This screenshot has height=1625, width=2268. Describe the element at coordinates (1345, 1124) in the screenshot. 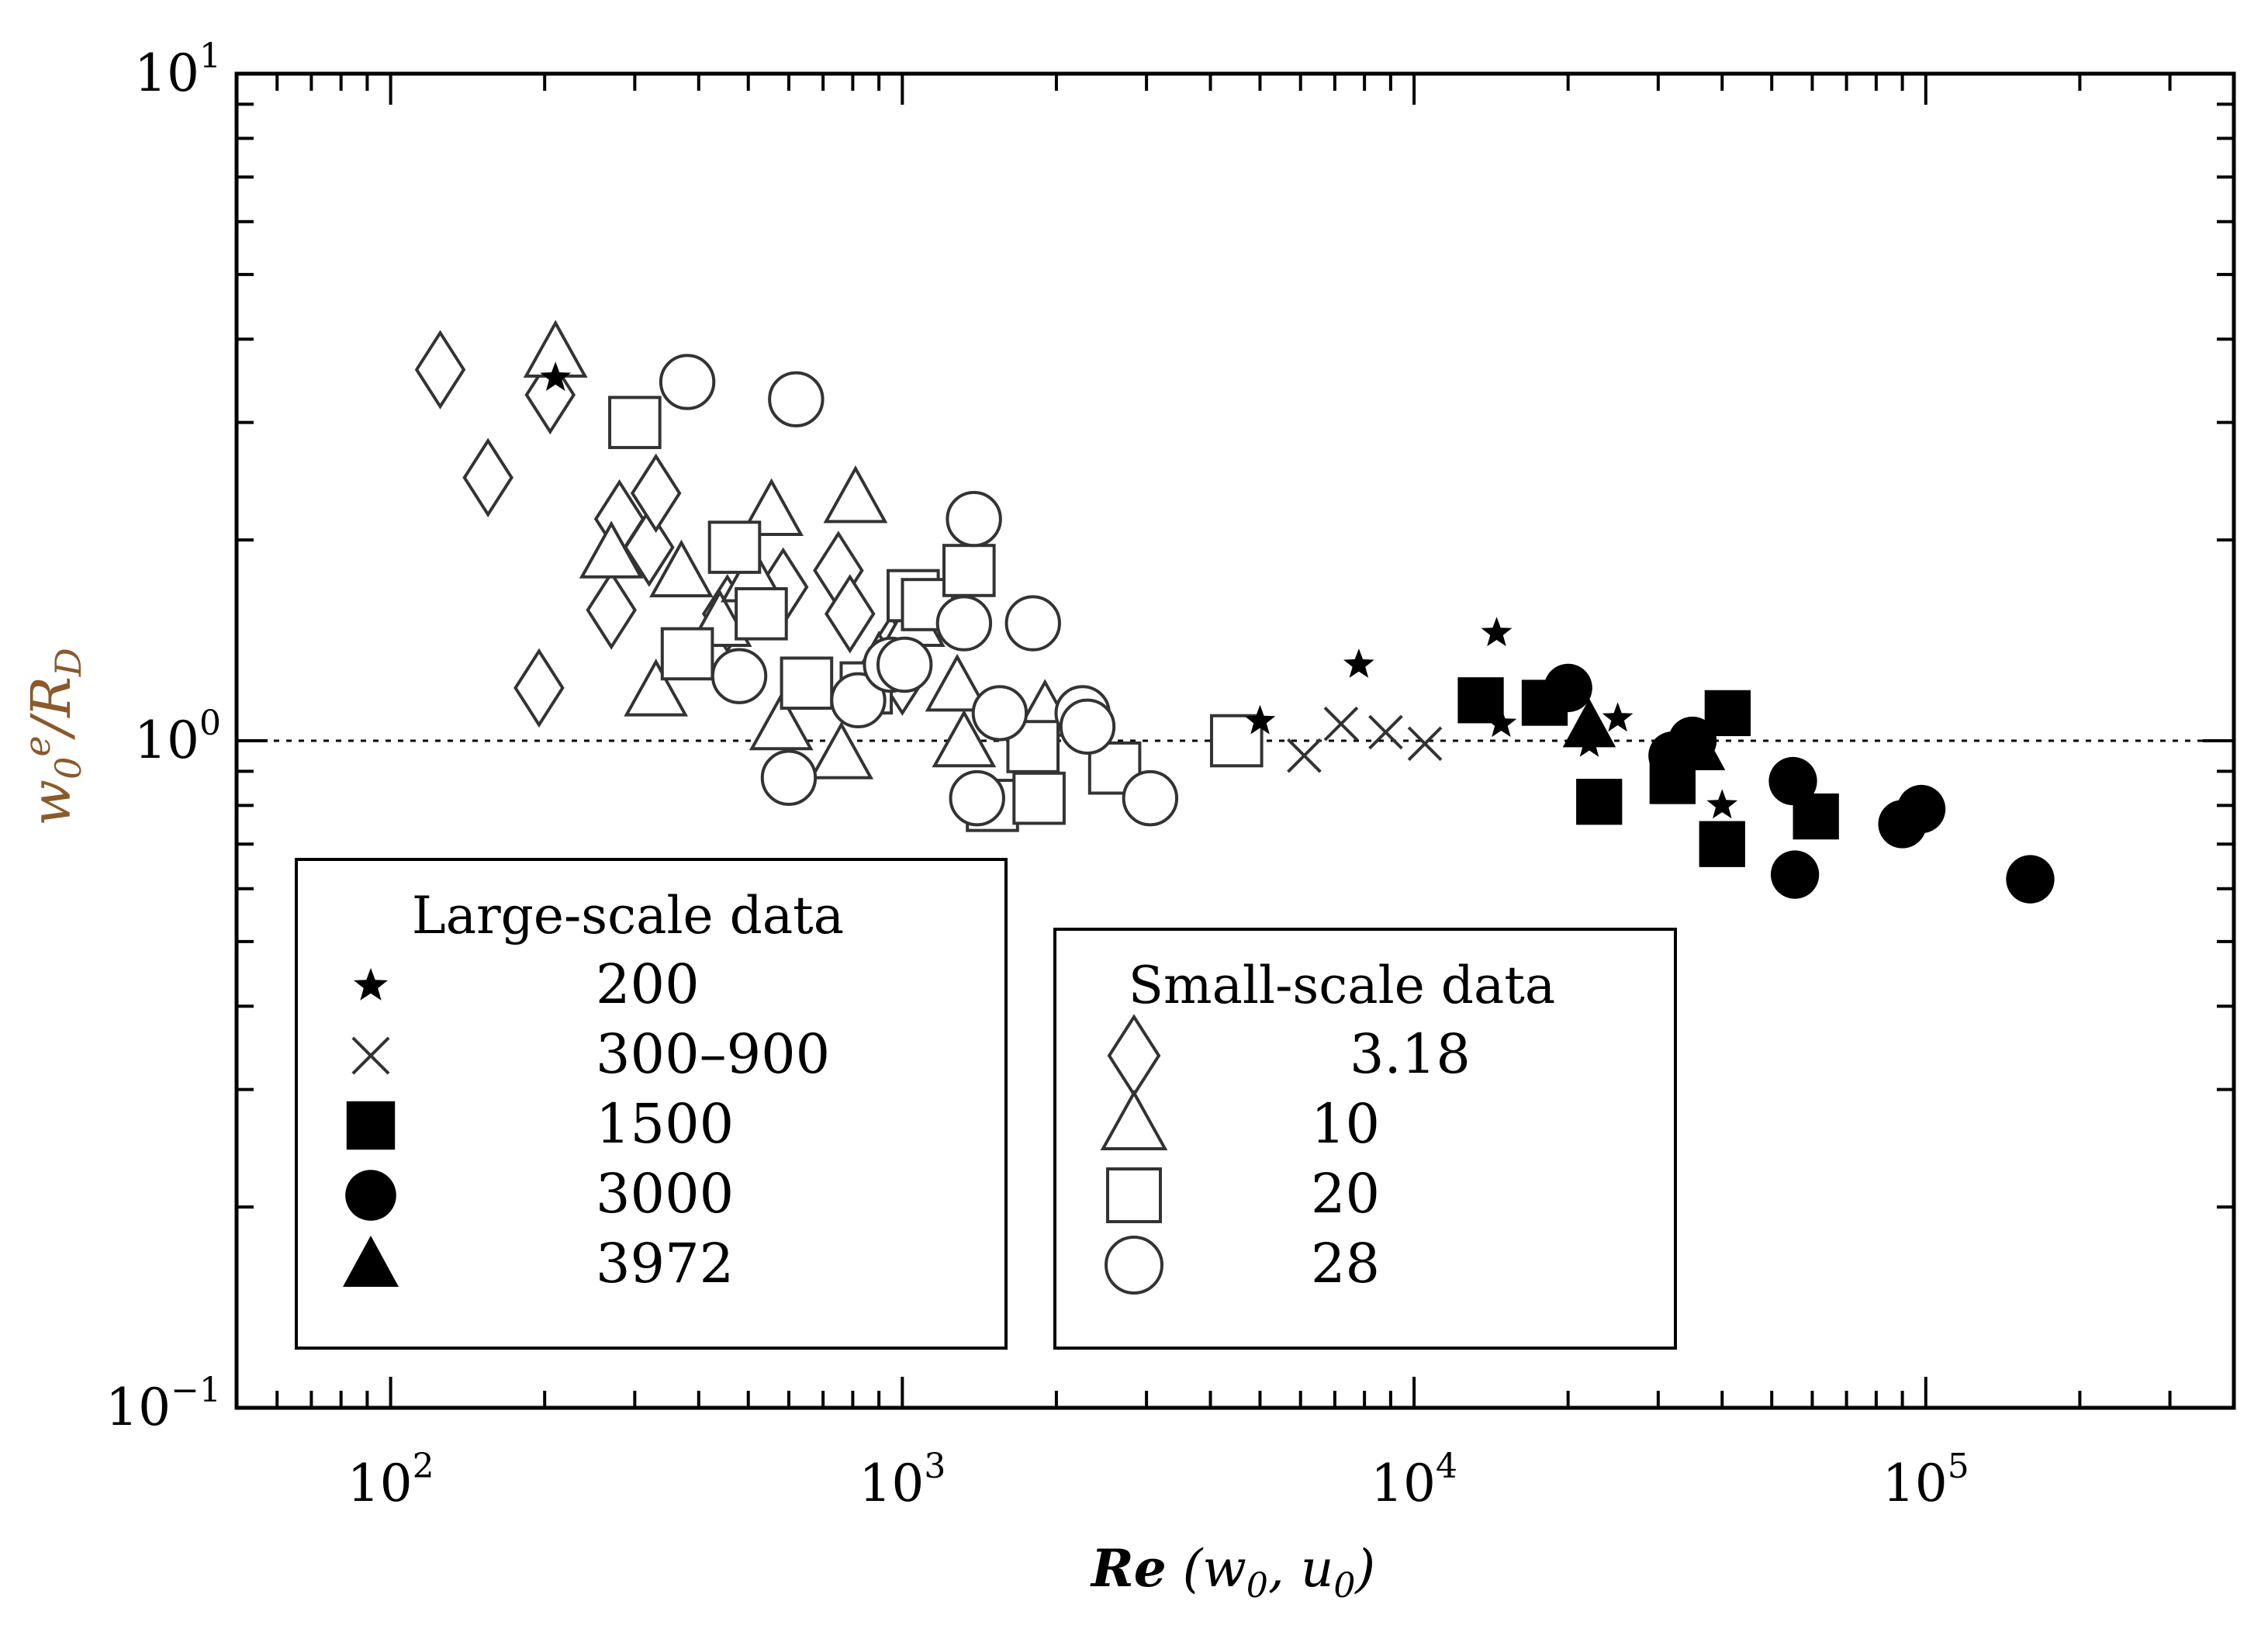

I see `legend-label: 10` at that location.